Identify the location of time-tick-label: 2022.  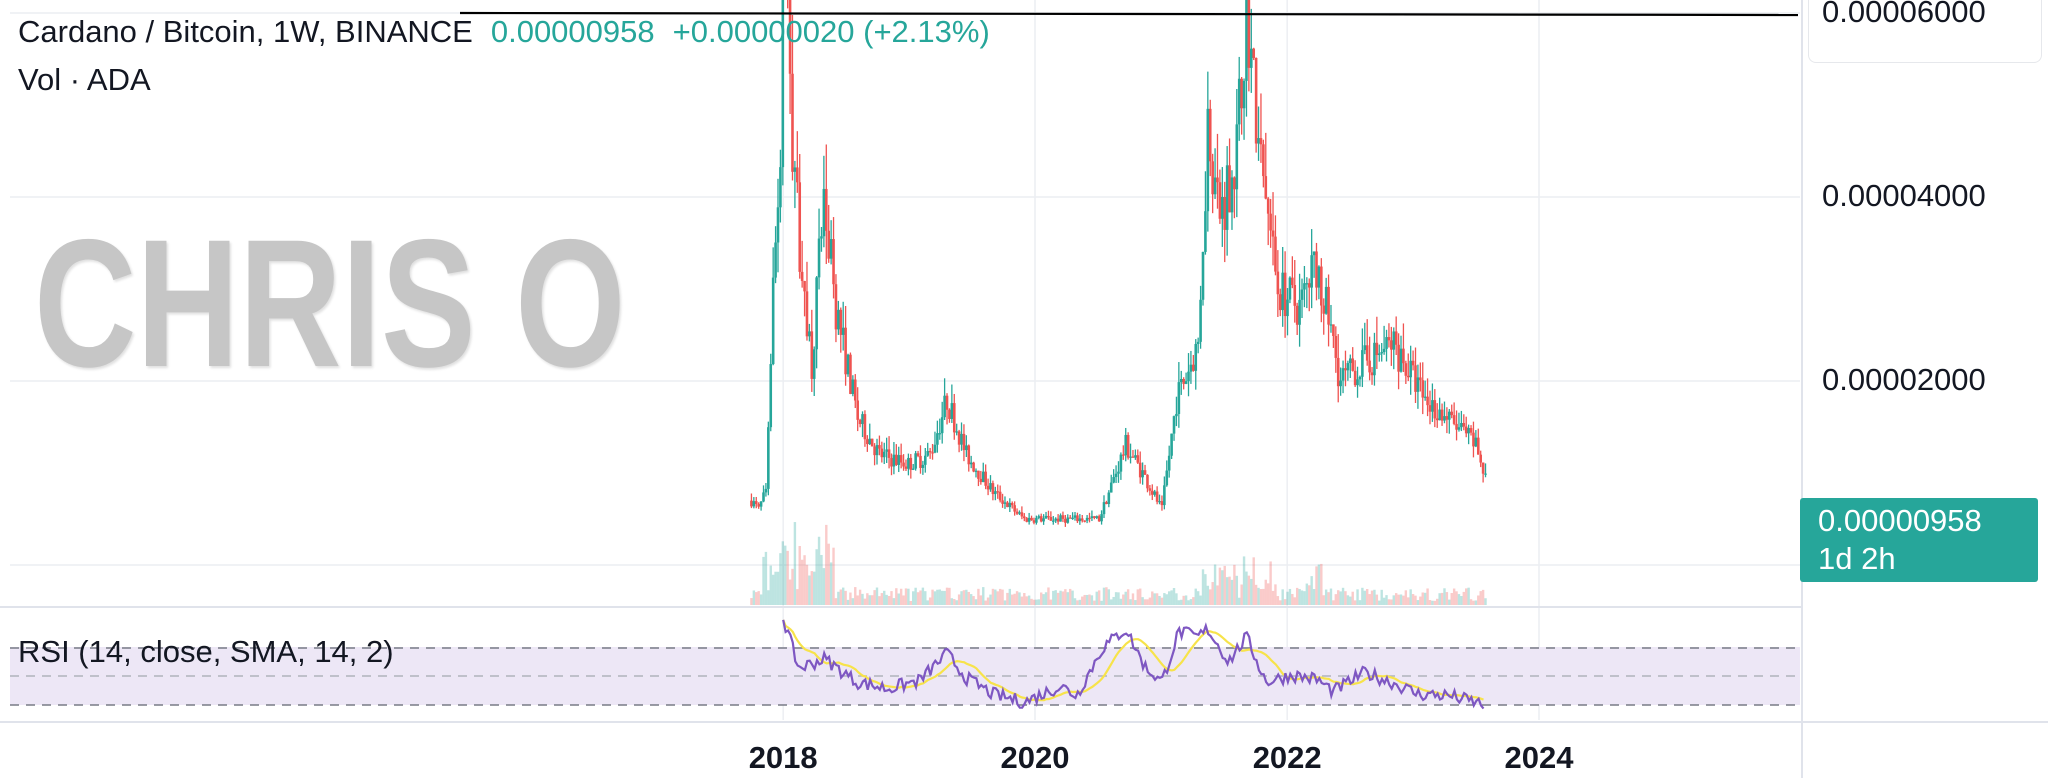
(1287, 757).